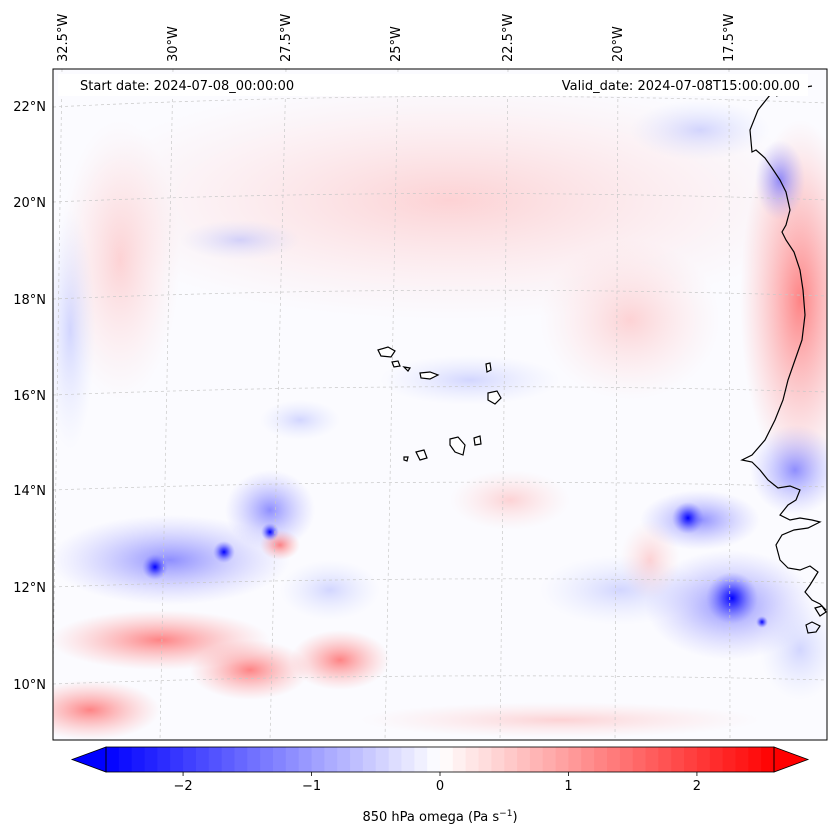 The width and height of the screenshot is (837, 839). What do you see at coordinates (568, 786) in the screenshot?
I see `colorbar-tick-label: 1` at bounding box center [568, 786].